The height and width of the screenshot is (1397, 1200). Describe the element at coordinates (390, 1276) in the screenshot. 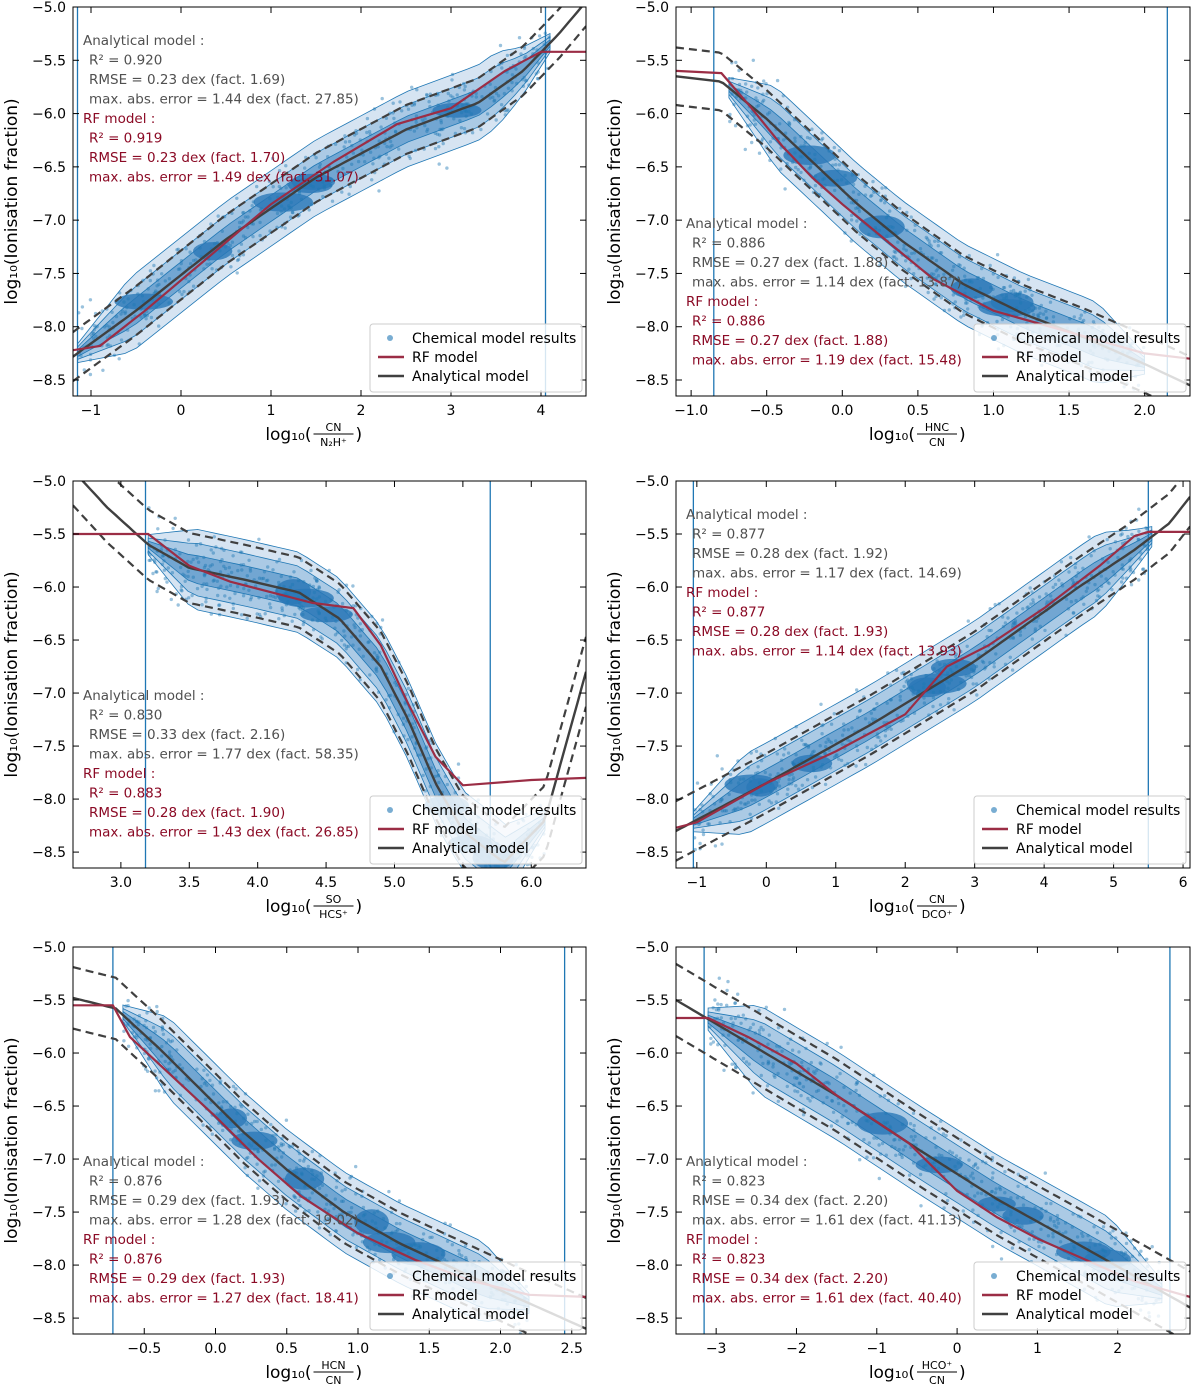

I see `legend-marker-scatter` at that location.